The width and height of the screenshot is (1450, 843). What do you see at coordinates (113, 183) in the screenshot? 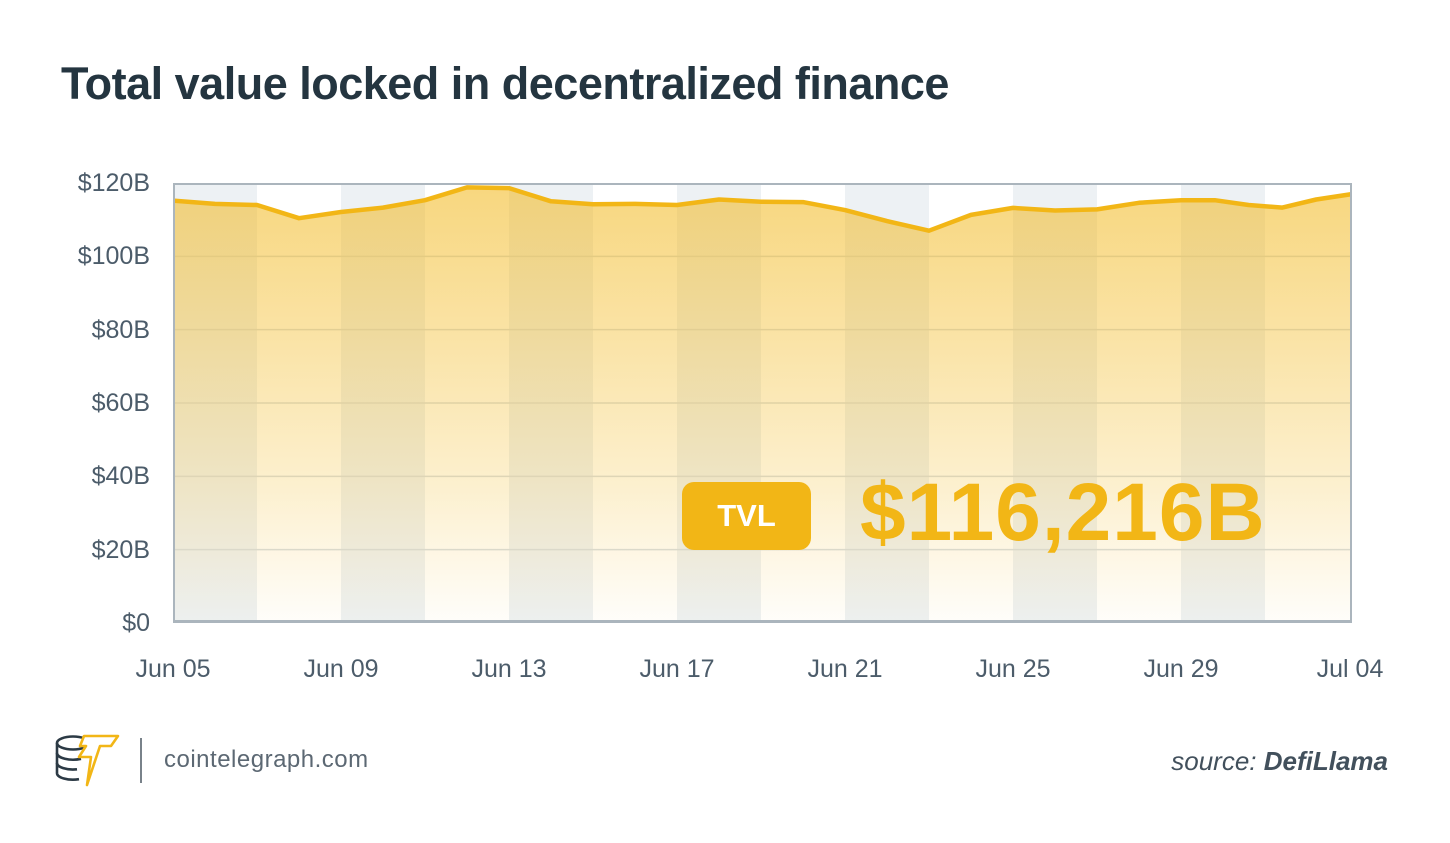
I see `y-axis-label: $120B` at bounding box center [113, 183].